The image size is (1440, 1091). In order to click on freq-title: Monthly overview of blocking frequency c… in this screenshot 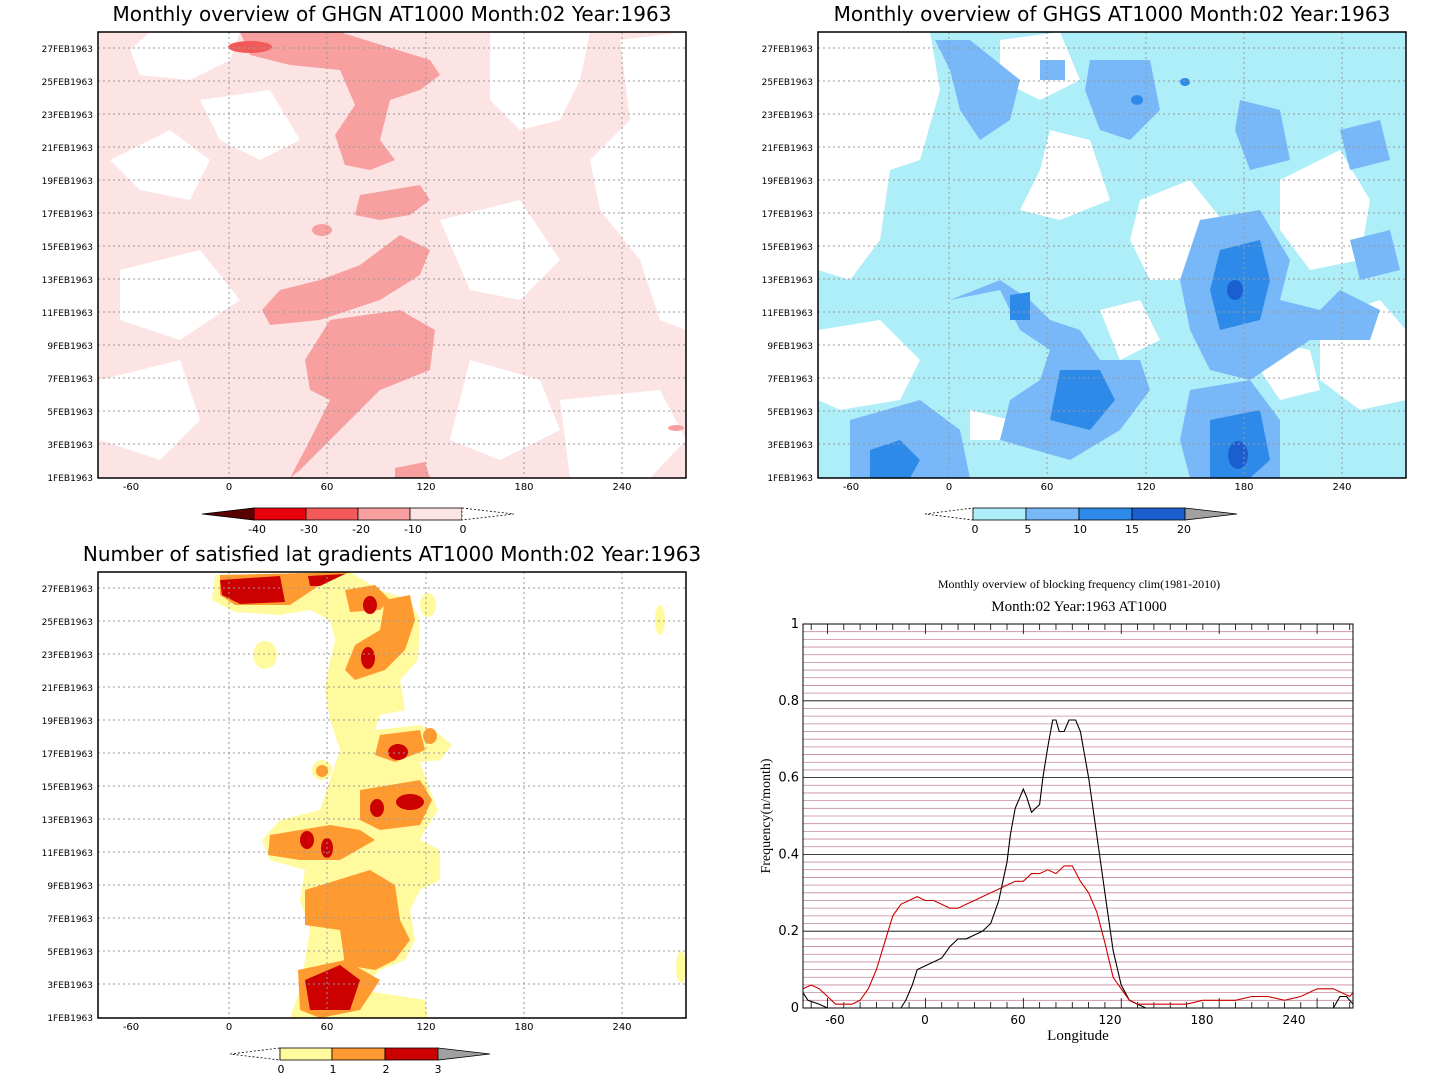, I will do `click(1079, 584)`.